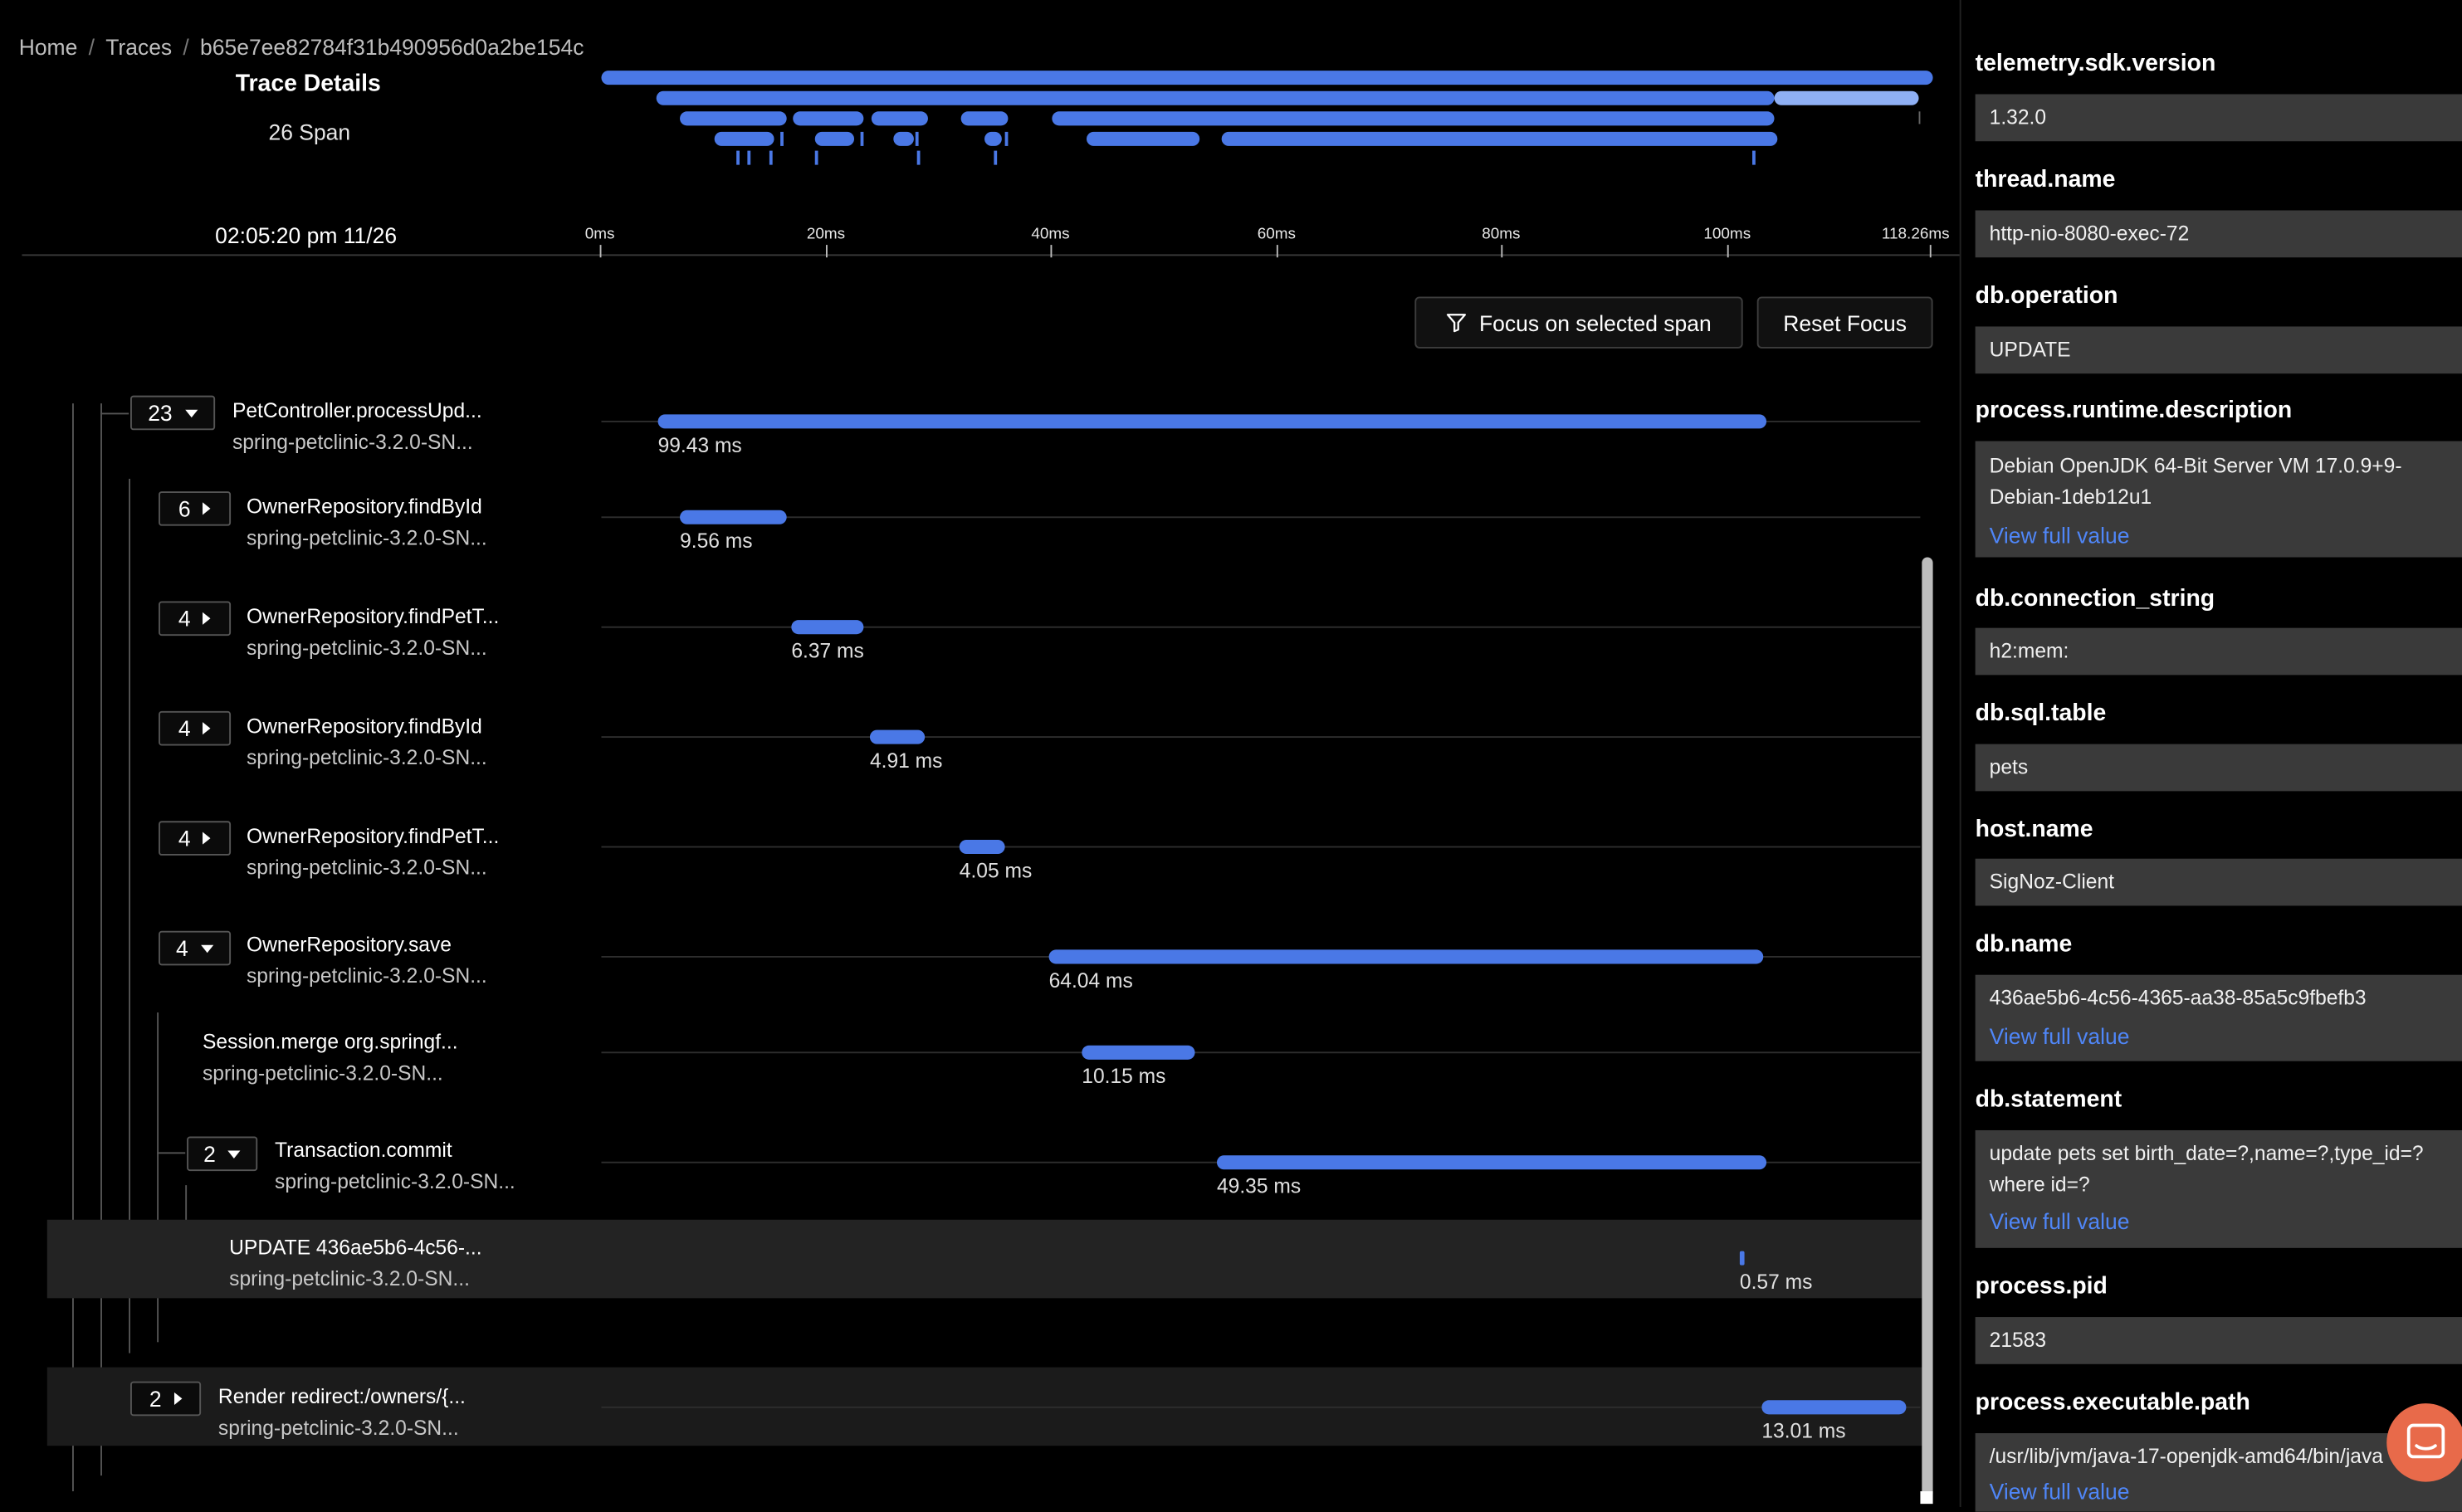  Describe the element at coordinates (2046, 296) in the screenshot. I see `attribute-key: db.operation` at that location.